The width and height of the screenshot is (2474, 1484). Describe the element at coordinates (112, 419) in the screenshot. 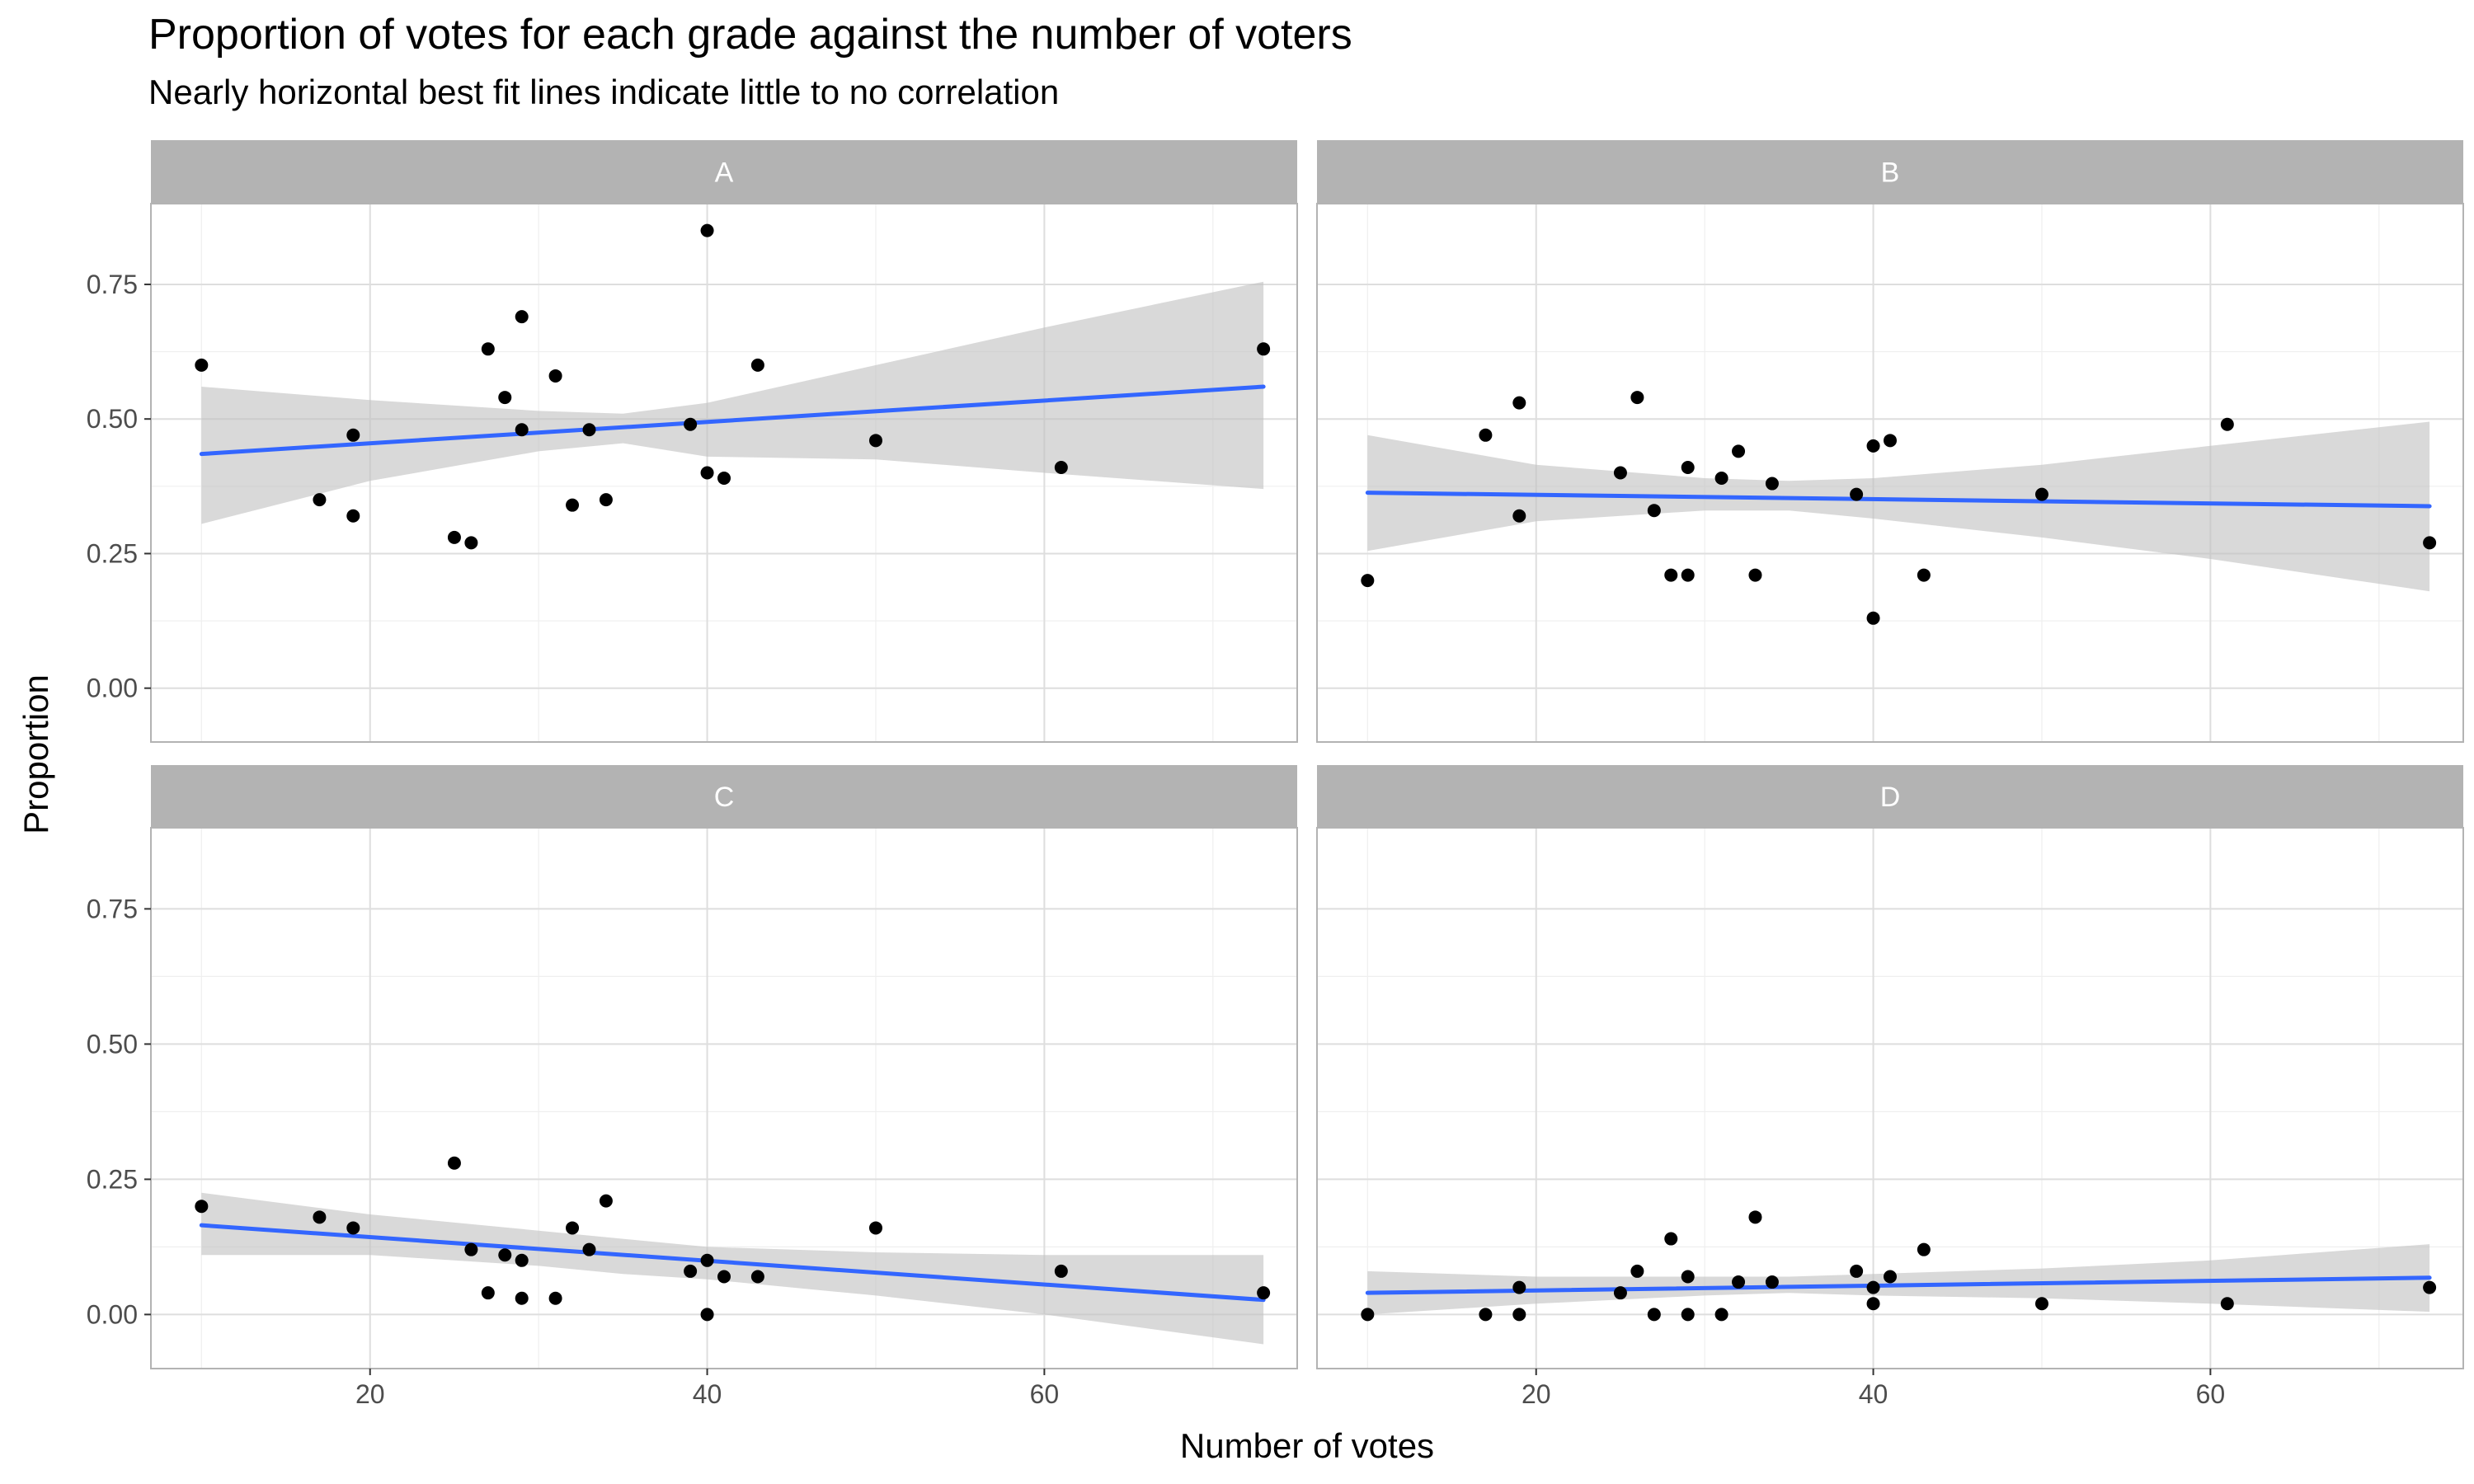

I see `y-tick-label: 0.50` at that location.